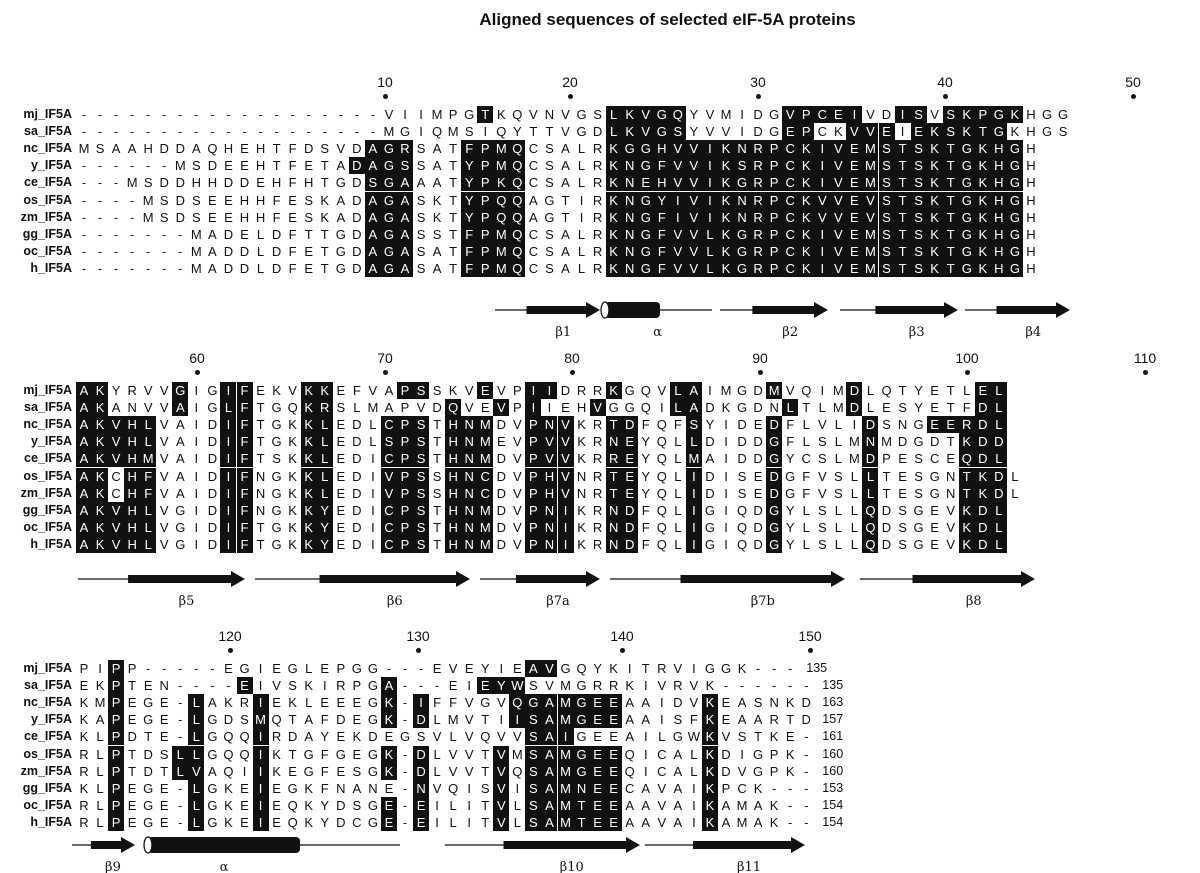 The image size is (1200, 873). Describe the element at coordinates (656, 320) in the screenshot. I see `helix-element: α` at that location.